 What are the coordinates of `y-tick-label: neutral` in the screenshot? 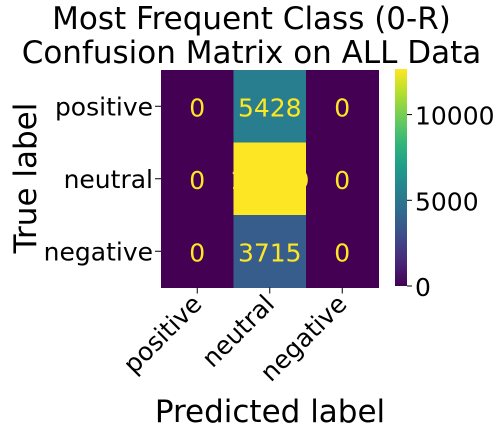 It's located at (108, 179).